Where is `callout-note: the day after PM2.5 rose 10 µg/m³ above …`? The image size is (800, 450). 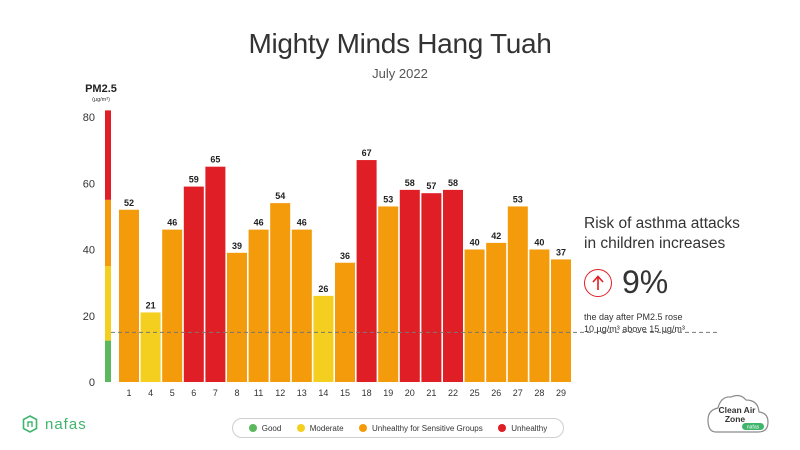 callout-note: the day after PM2.5 rose 10 µg/m³ above … is located at coordinates (689, 323).